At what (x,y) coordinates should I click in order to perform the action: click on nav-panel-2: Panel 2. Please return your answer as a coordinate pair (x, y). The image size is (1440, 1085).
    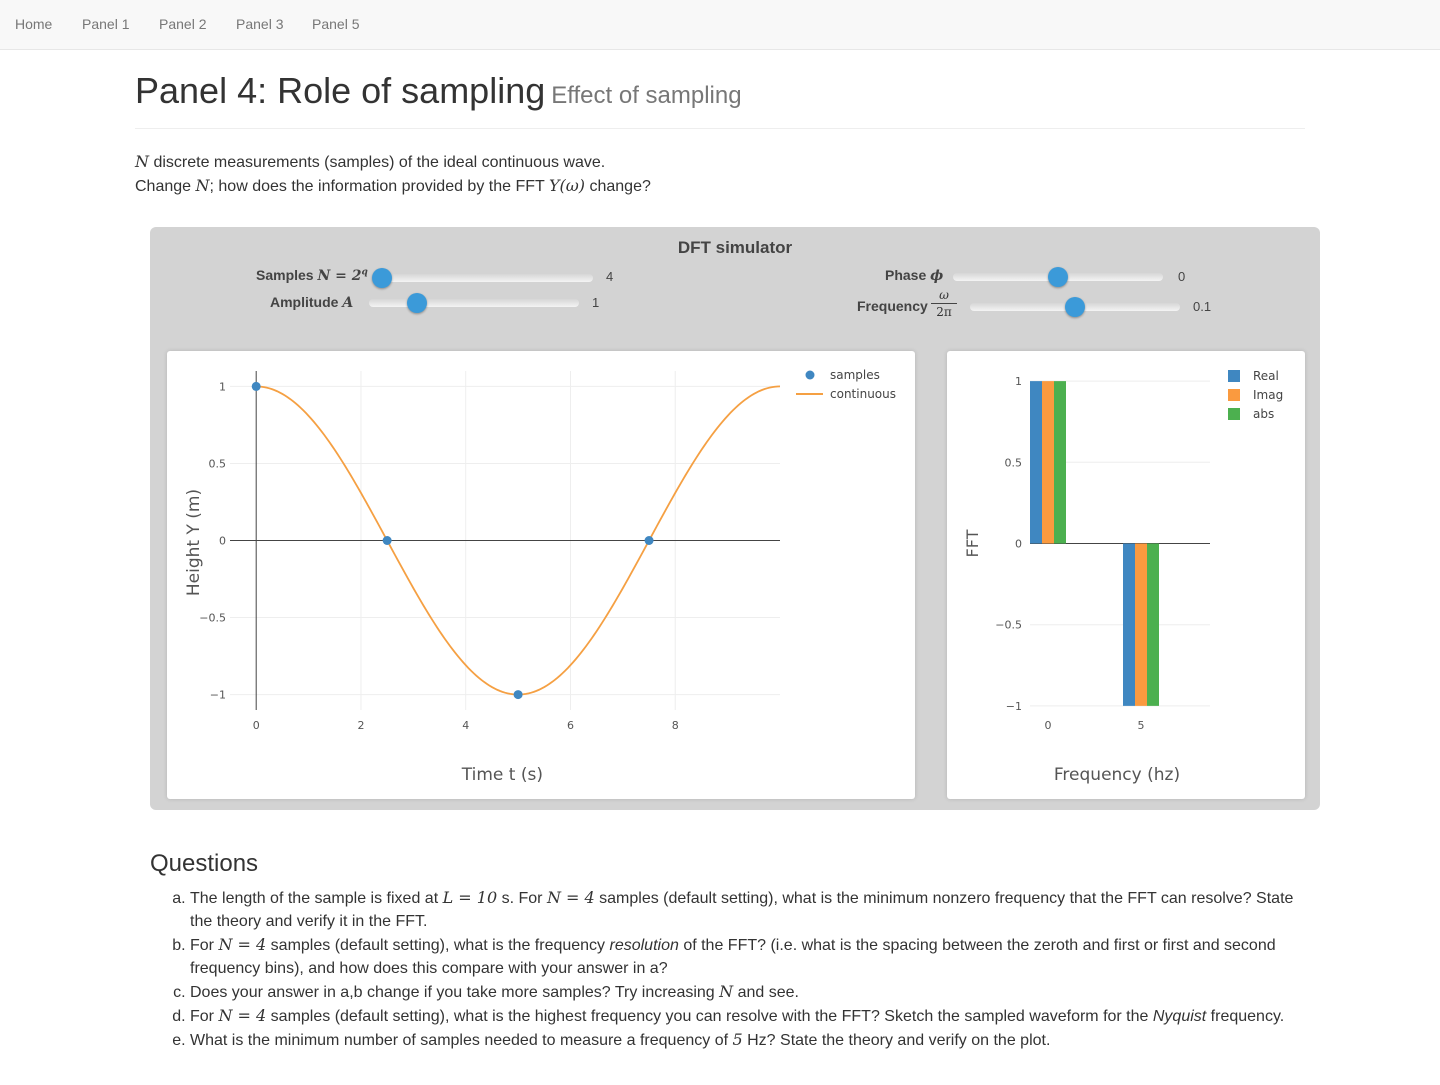
    Looking at the image, I should click on (183, 24).